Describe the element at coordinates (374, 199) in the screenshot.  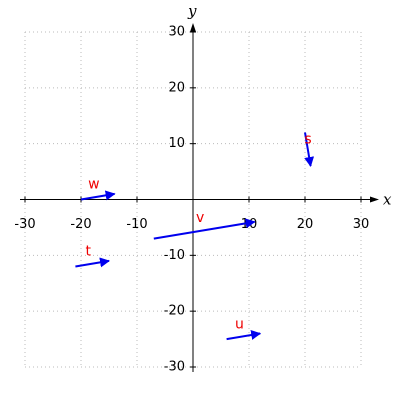
I see `x-axis-arrow` at that location.